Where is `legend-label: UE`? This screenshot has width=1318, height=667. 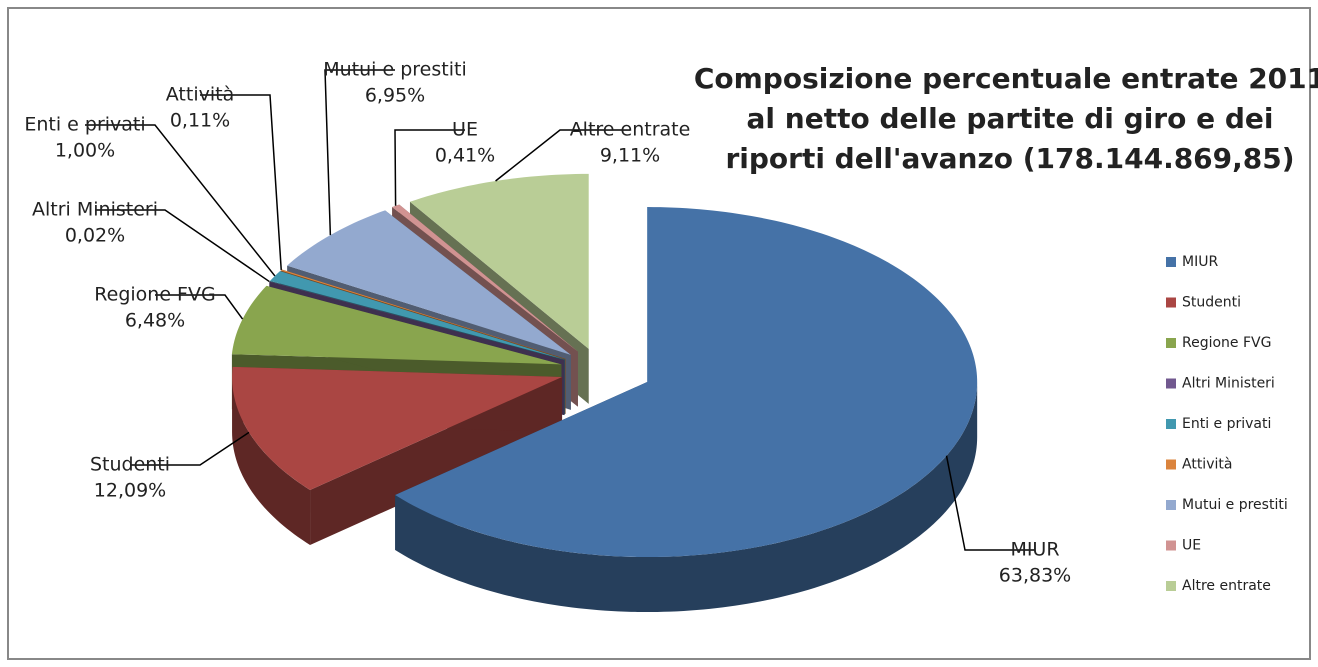
legend-label: UE is located at coordinates (1191, 546).